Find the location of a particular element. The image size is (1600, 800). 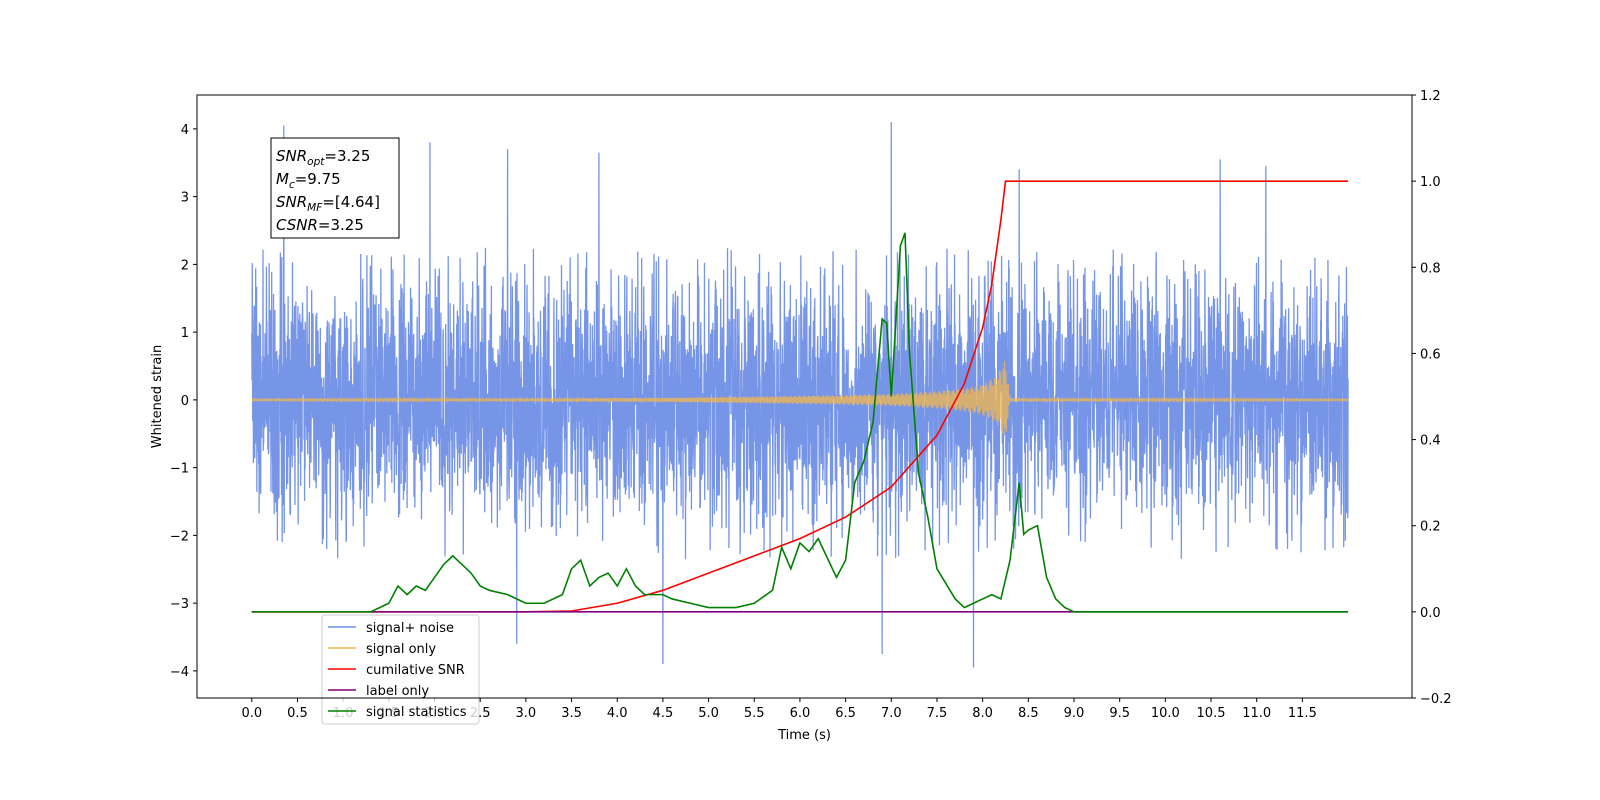

annotation-line: CSNR=3.25 is located at coordinates (320, 225).